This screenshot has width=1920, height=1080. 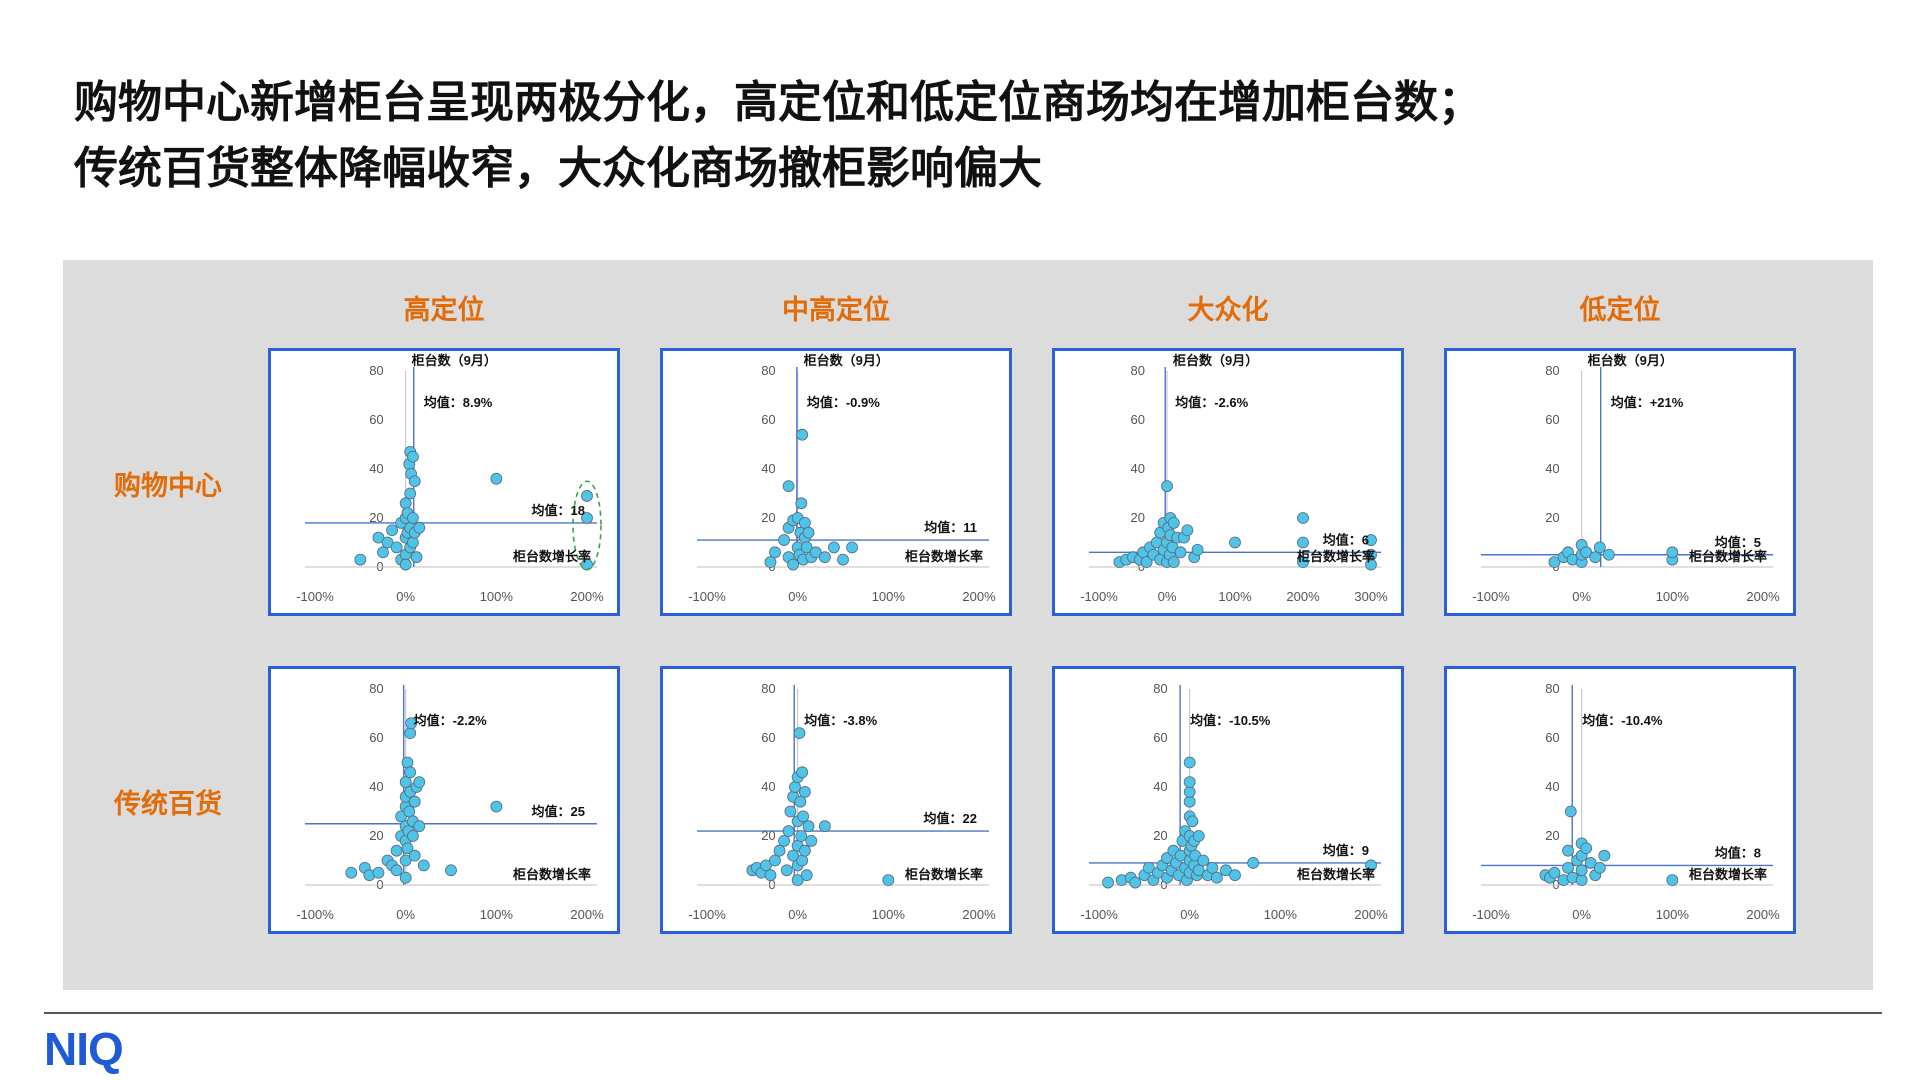 What do you see at coordinates (1647, 402) in the screenshot?
I see `mean-x-label: 均值：+21%` at bounding box center [1647, 402].